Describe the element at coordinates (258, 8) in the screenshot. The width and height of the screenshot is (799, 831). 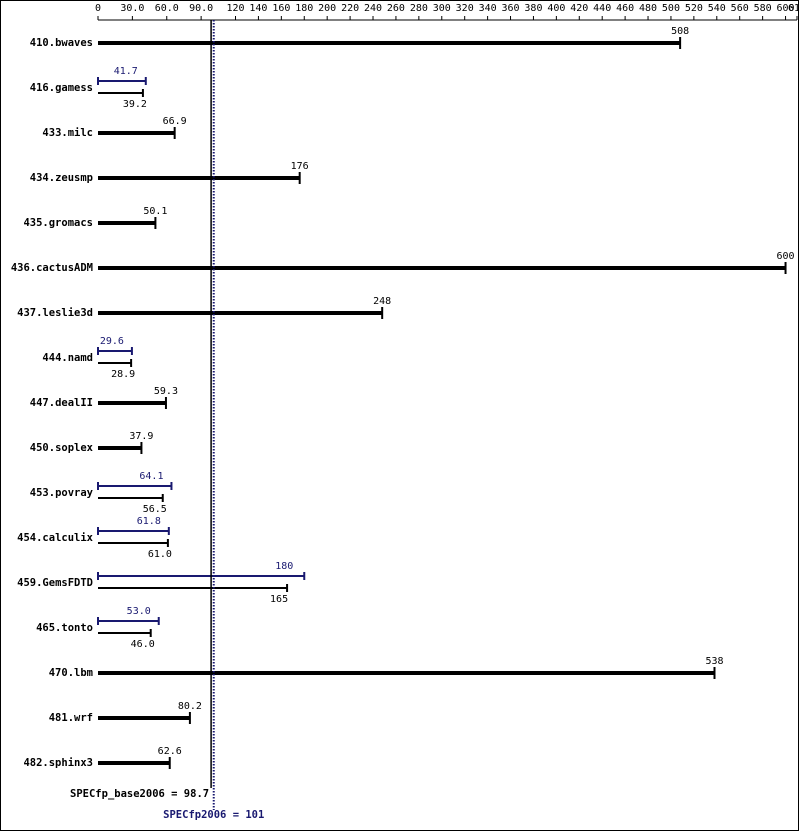
I see `x-tick-label: 140` at that location.